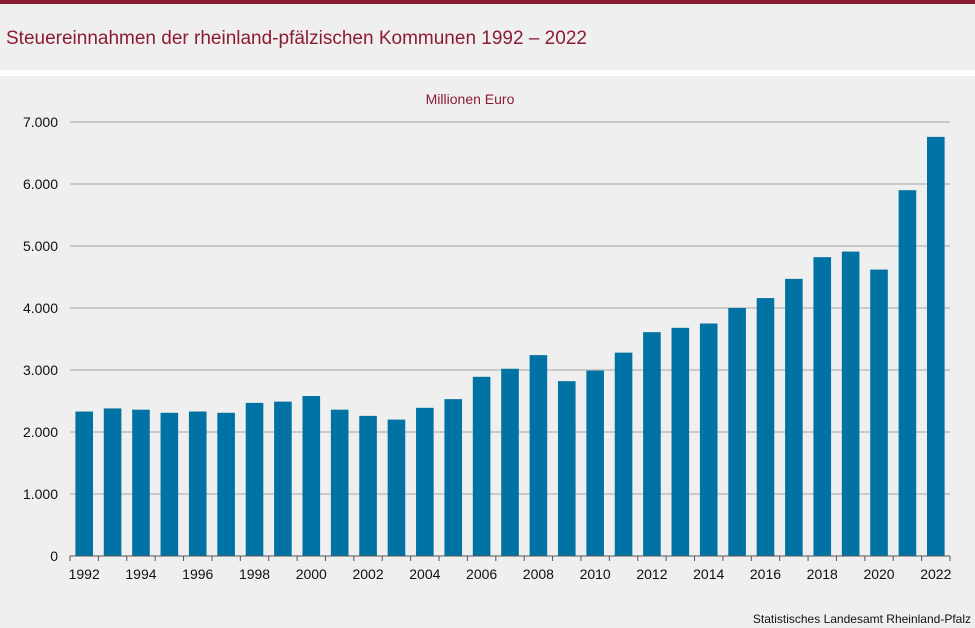 This screenshot has height=628, width=975. Describe the element at coordinates (84, 483) in the screenshot. I see `bar-1992` at that location.